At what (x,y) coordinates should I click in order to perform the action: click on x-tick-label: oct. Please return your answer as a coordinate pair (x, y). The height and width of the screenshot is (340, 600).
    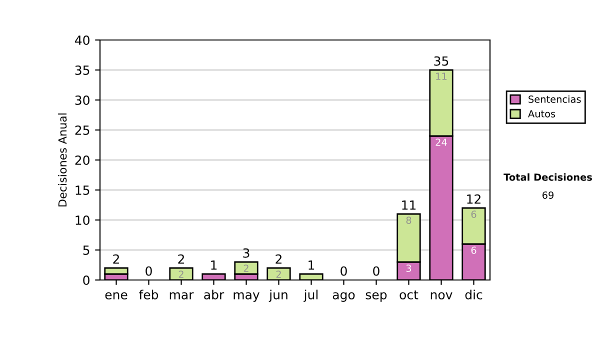
    Looking at the image, I should click on (409, 295).